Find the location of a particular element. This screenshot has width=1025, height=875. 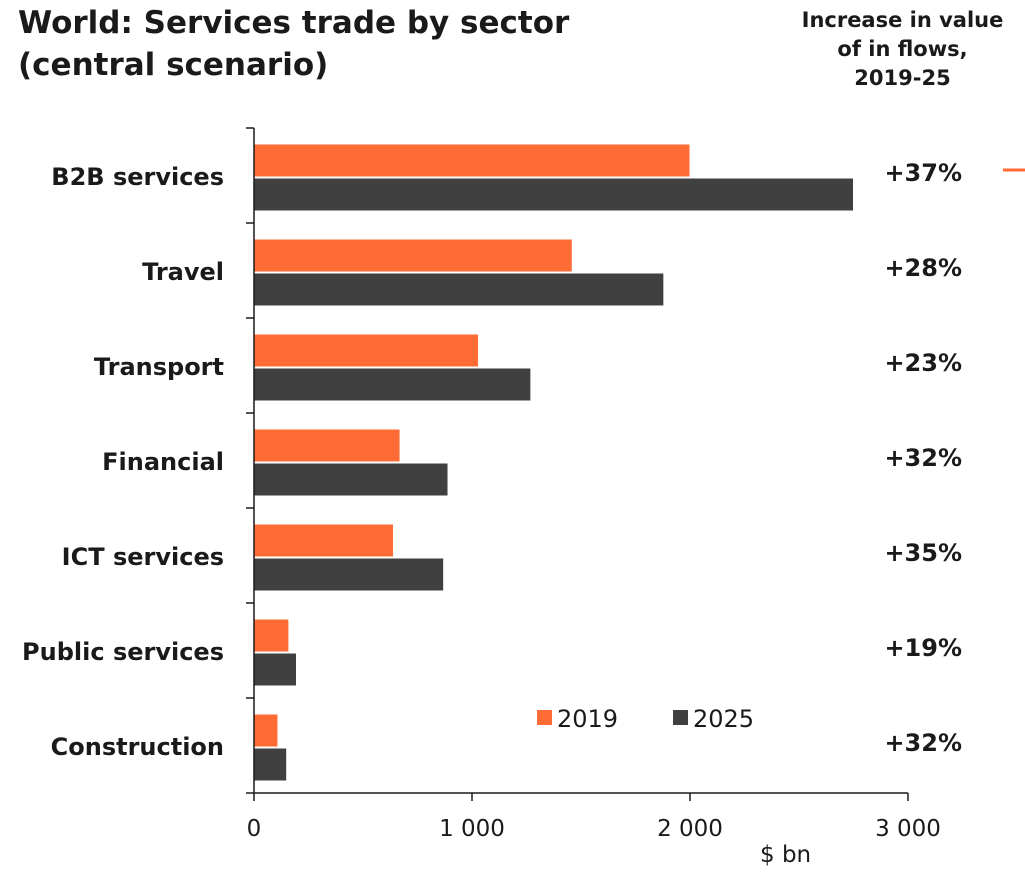

chart-title-line-1: World: Services trade by sector is located at coordinates (294, 23).